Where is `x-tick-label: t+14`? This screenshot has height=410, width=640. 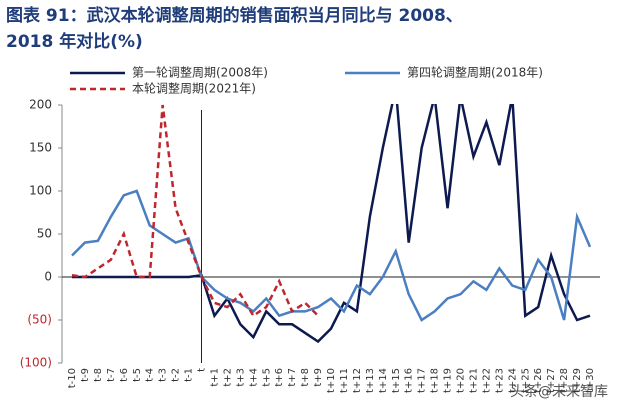 x-tick-label: t+14 is located at coordinates (383, 380).